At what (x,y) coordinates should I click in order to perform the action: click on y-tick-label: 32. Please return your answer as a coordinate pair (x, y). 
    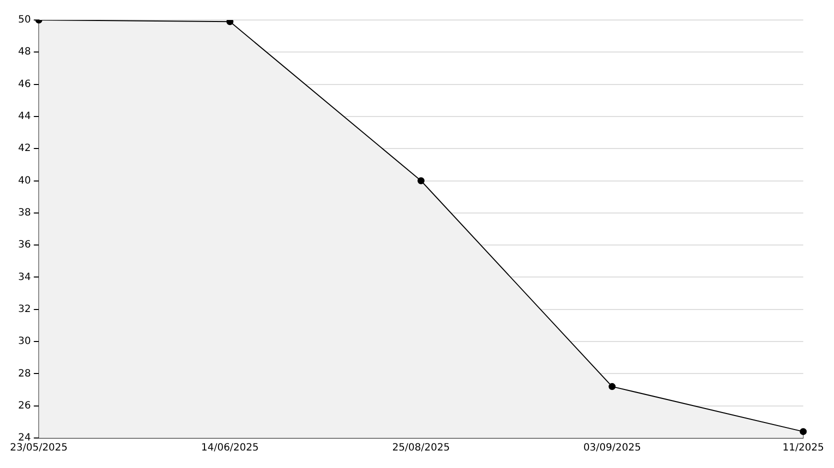
    Looking at the image, I should click on (24, 309).